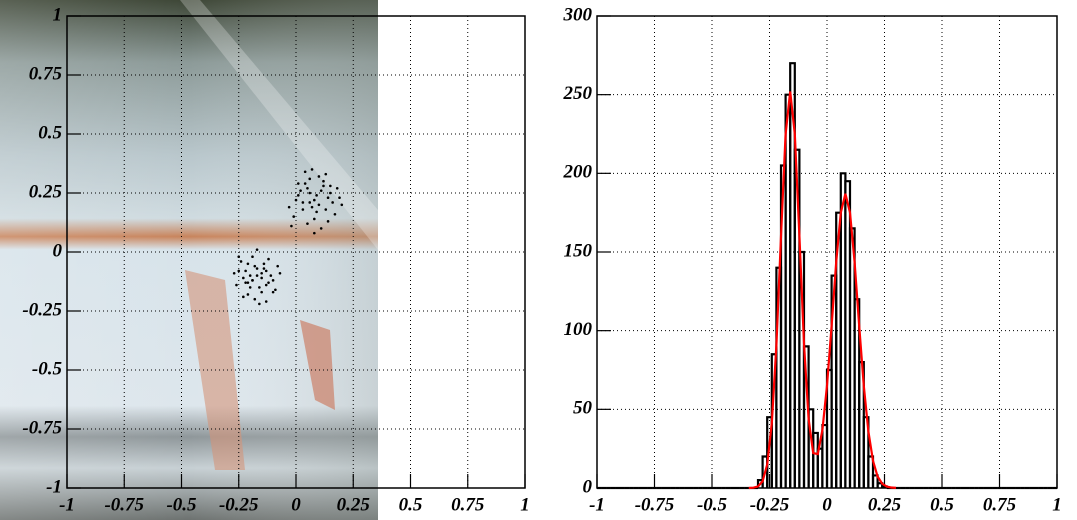  What do you see at coordinates (279, 125) in the screenshot?
I see `background-photo-glare` at bounding box center [279, 125].